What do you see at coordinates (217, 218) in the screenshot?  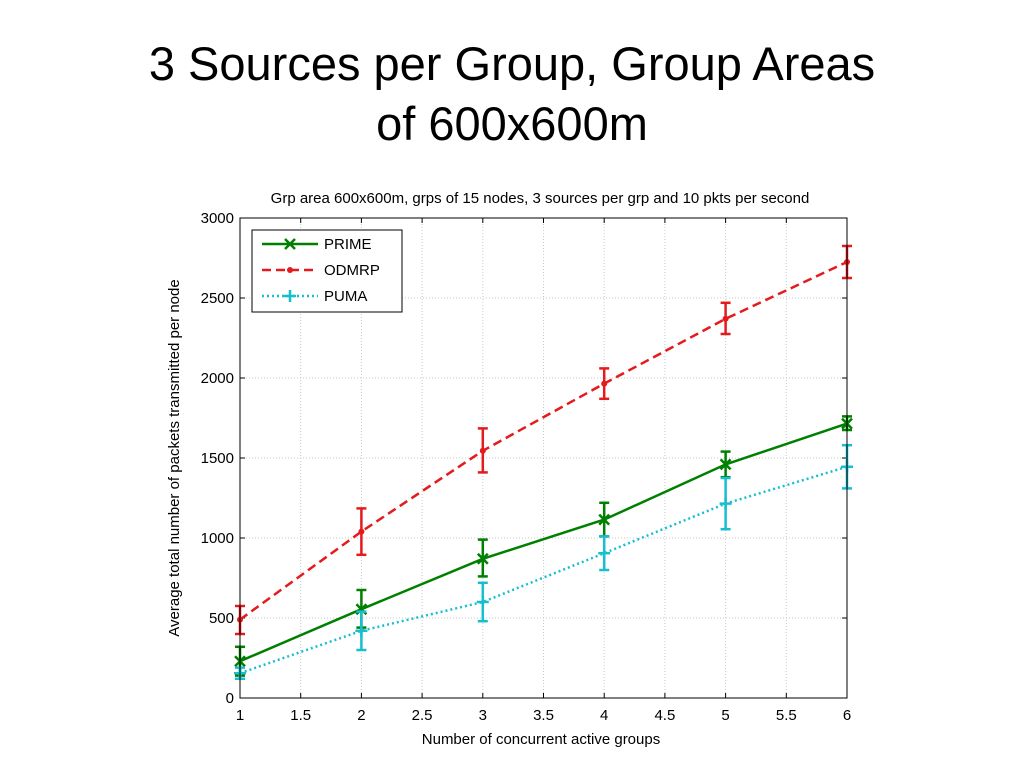 I see `y-tick-label: 3000` at bounding box center [217, 218].